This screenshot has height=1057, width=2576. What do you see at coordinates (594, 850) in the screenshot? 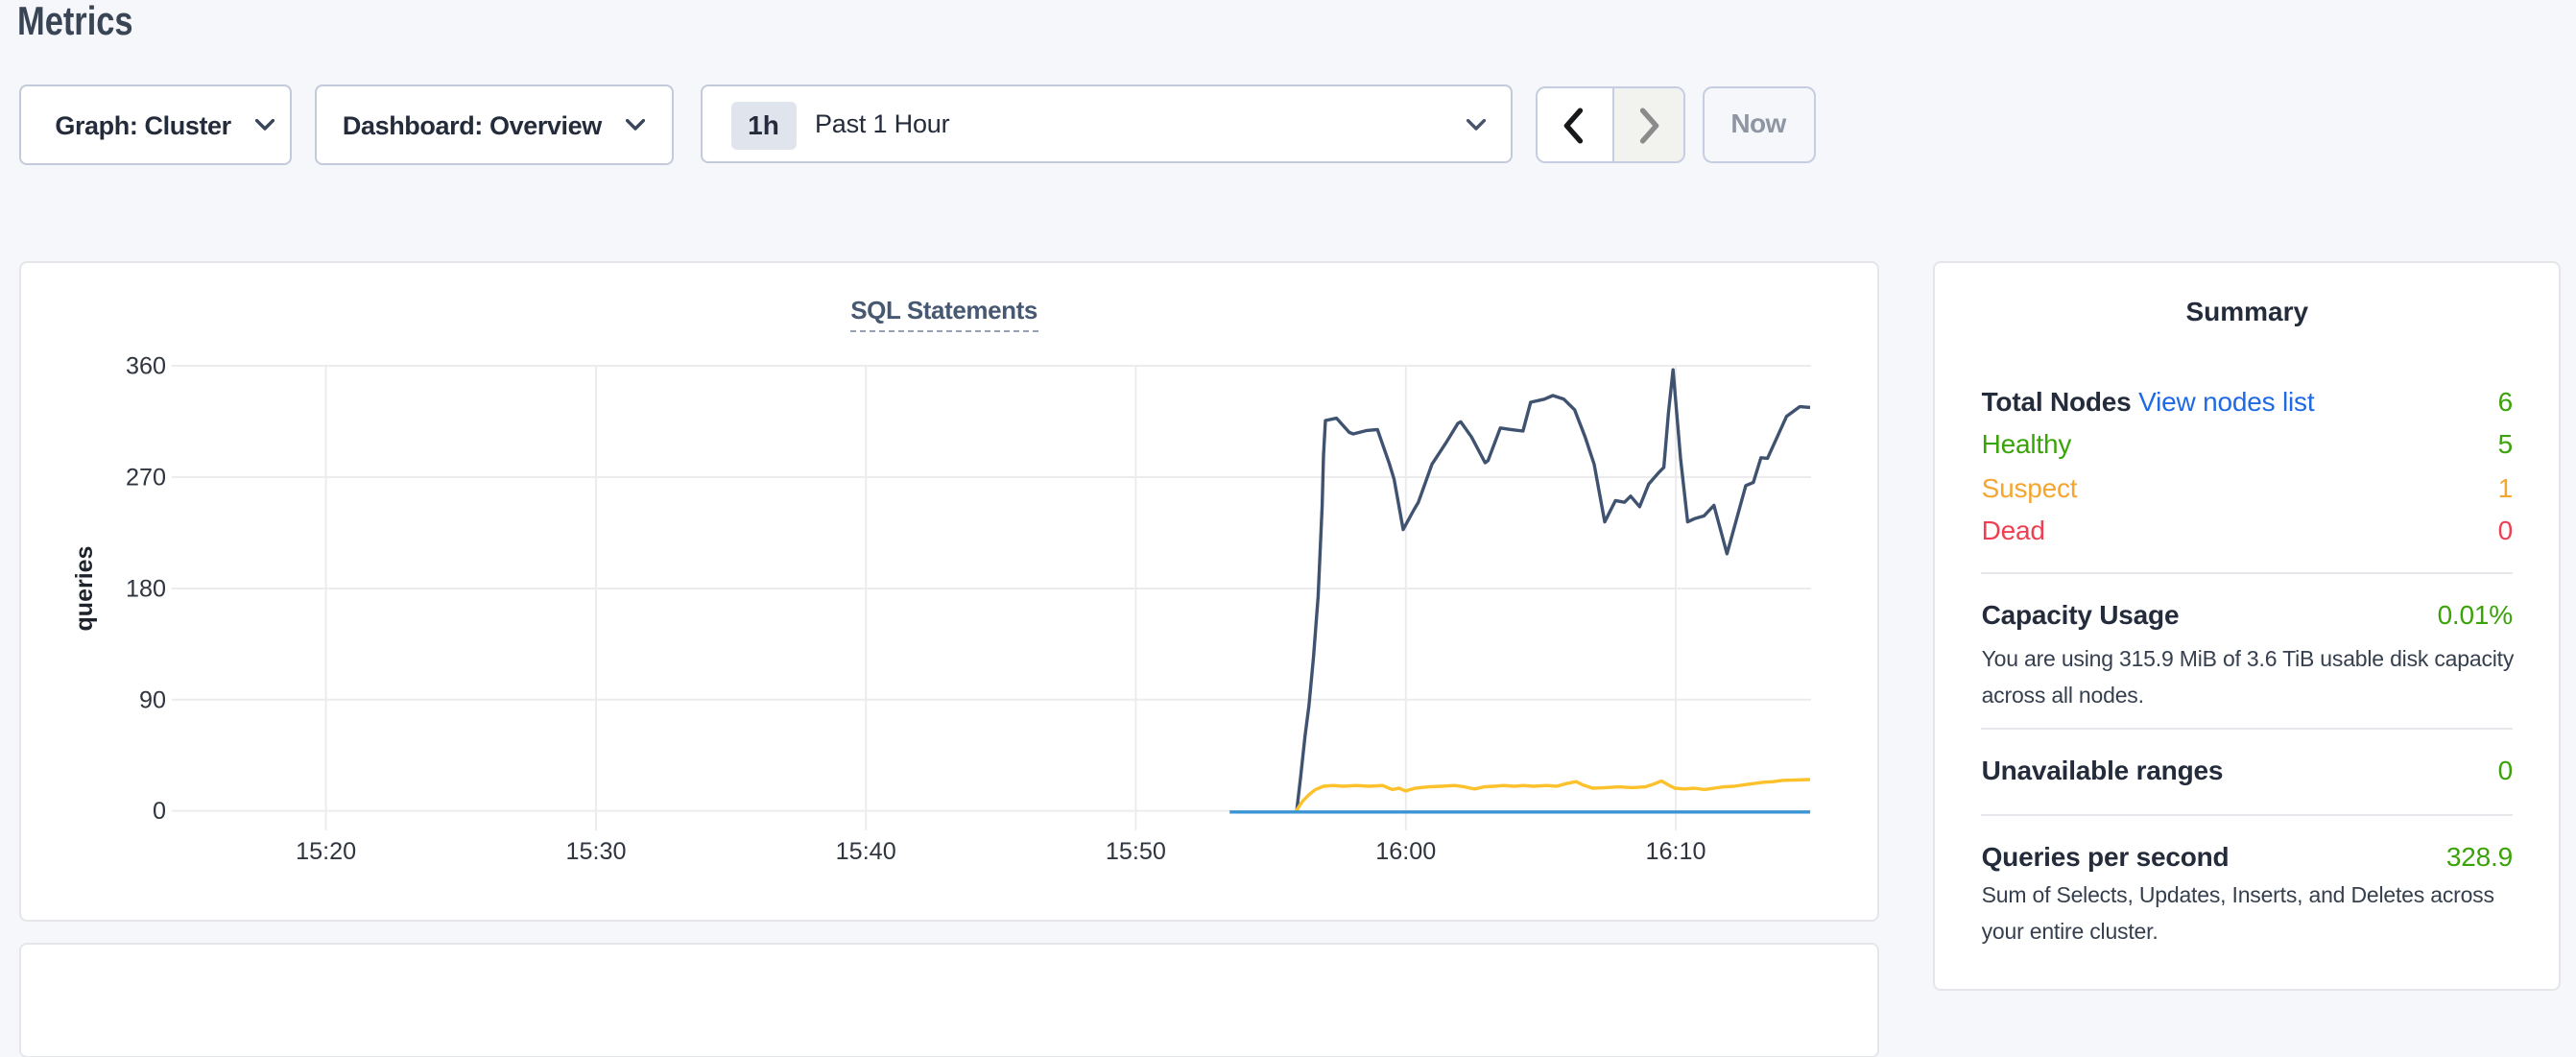
I see `svg-text: 15:30` at bounding box center [594, 850].